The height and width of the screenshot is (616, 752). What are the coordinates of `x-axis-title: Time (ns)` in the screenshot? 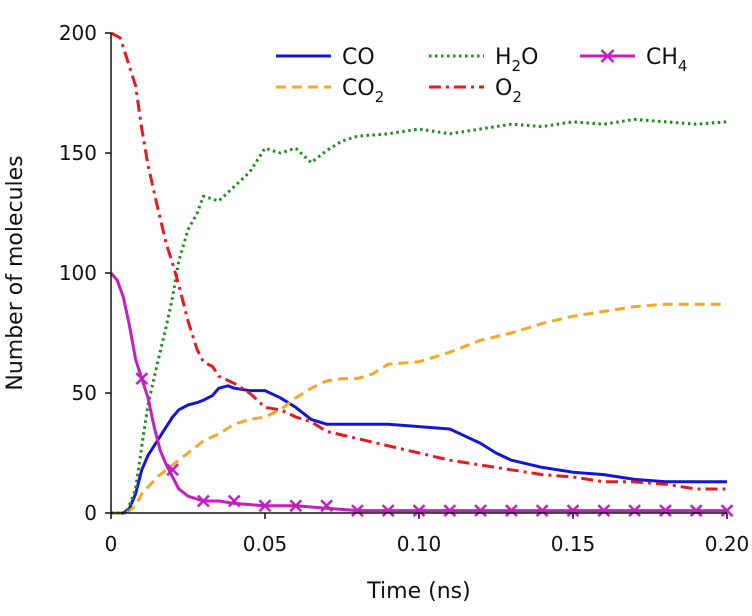 It's located at (418, 591).